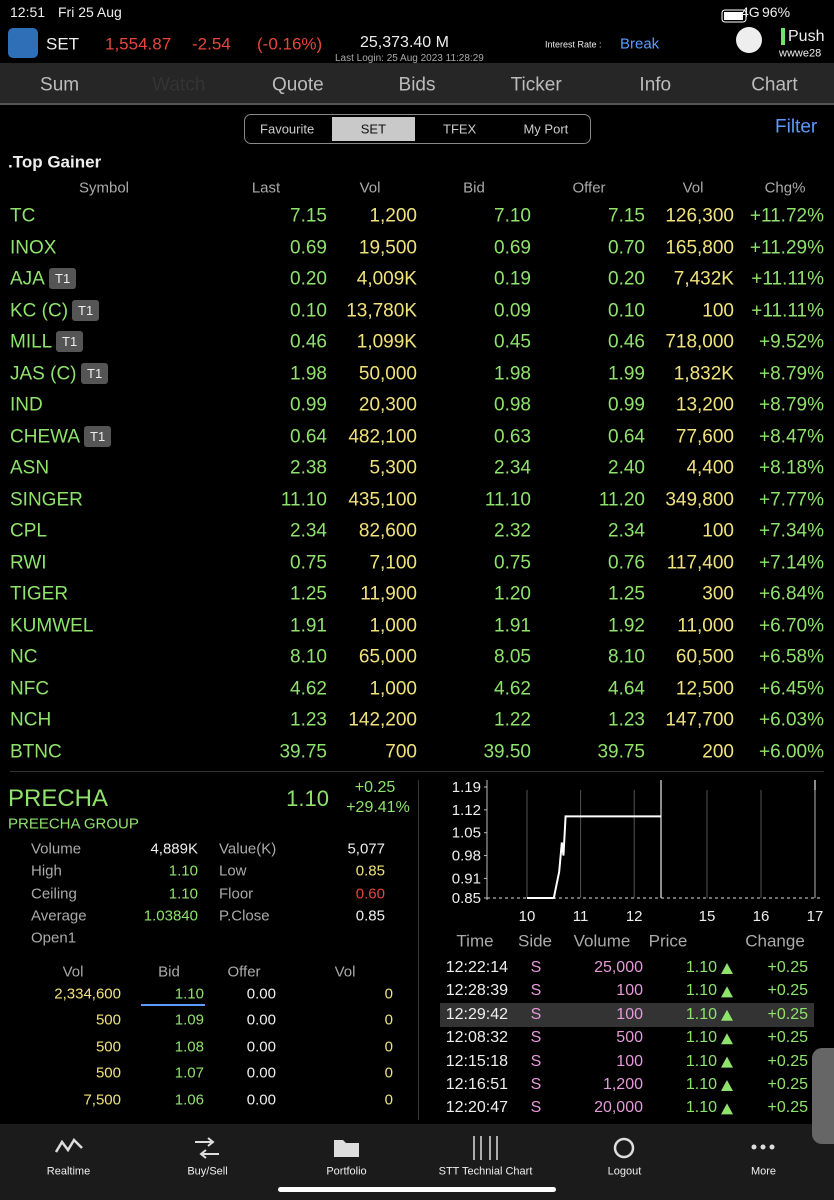  Describe the element at coordinates (102, 1100) in the screenshot. I see `bid-cell: 7,500` at that location.